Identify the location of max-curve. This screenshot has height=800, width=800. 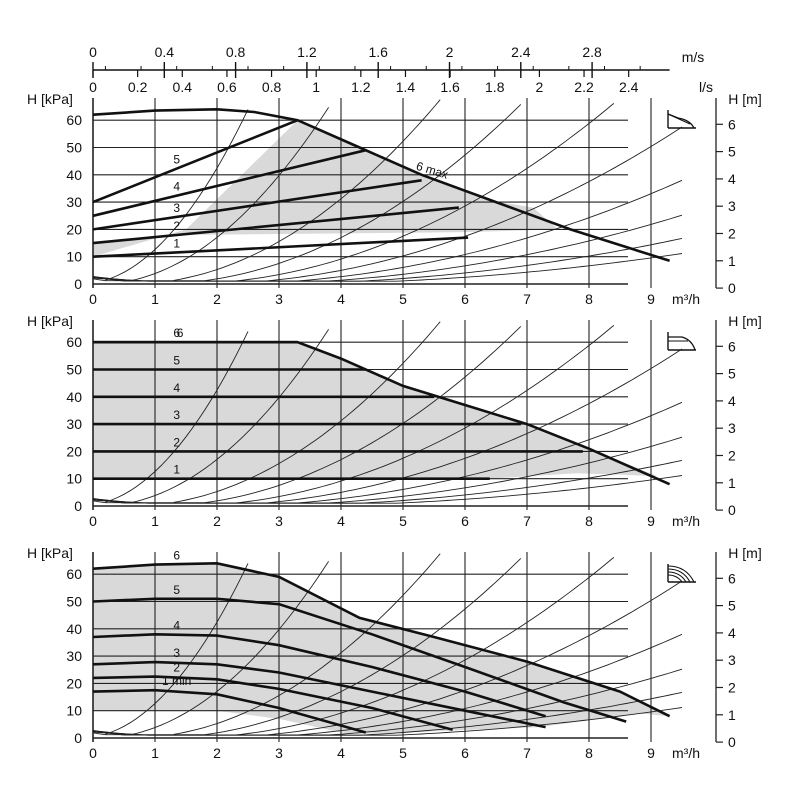
(382, 413).